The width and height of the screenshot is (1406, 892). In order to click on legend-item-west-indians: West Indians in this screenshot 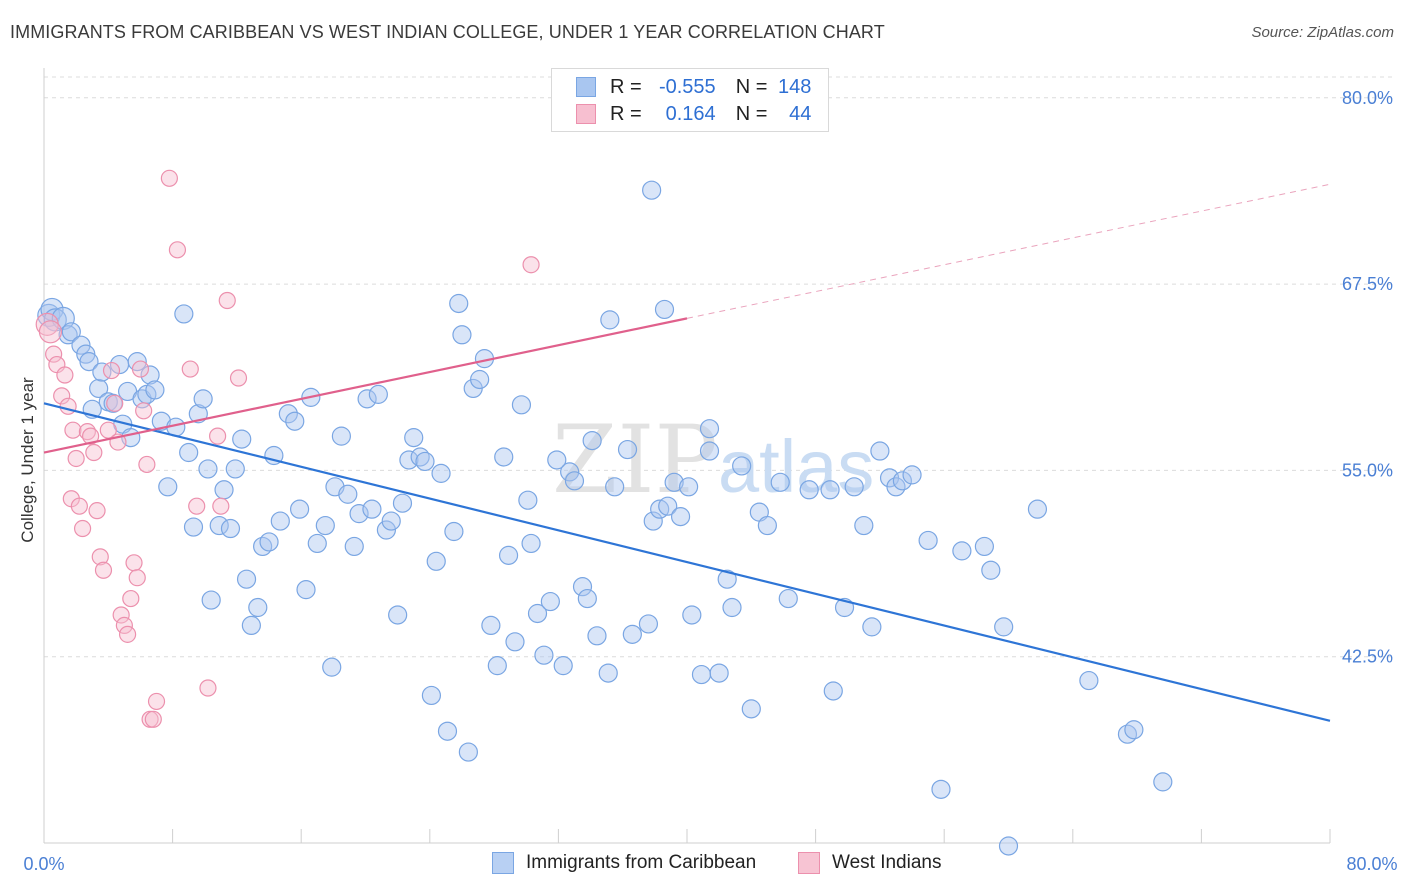, I will do `click(869, 863)`.